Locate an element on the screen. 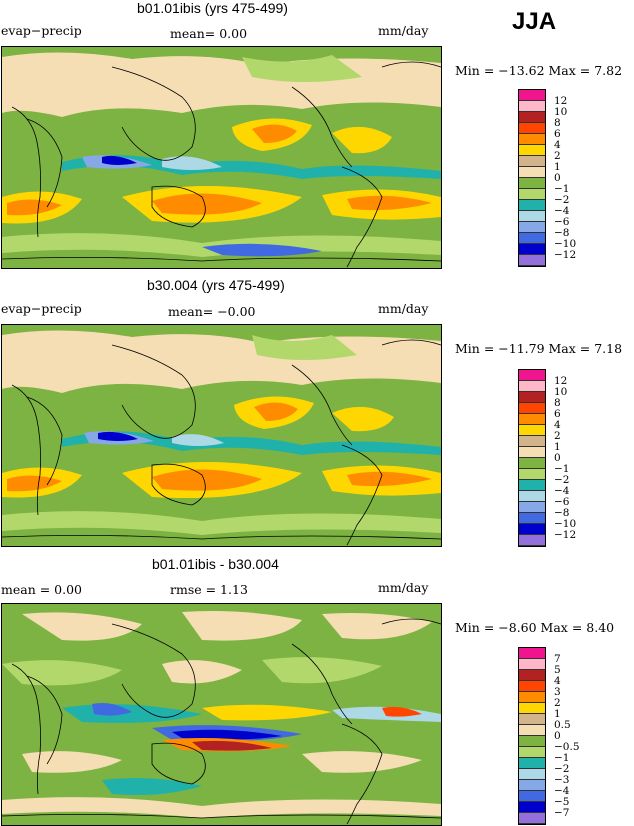 This screenshot has width=634, height=826. panel-3-title: b01.01ibis - b30.004 is located at coordinates (215, 564).